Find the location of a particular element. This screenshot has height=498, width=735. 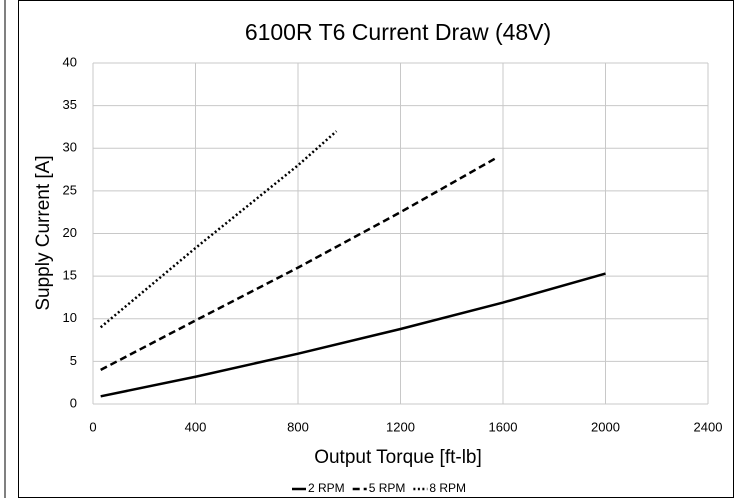

x-axis-label: Output Torque [ft-lb] is located at coordinates (398, 457).